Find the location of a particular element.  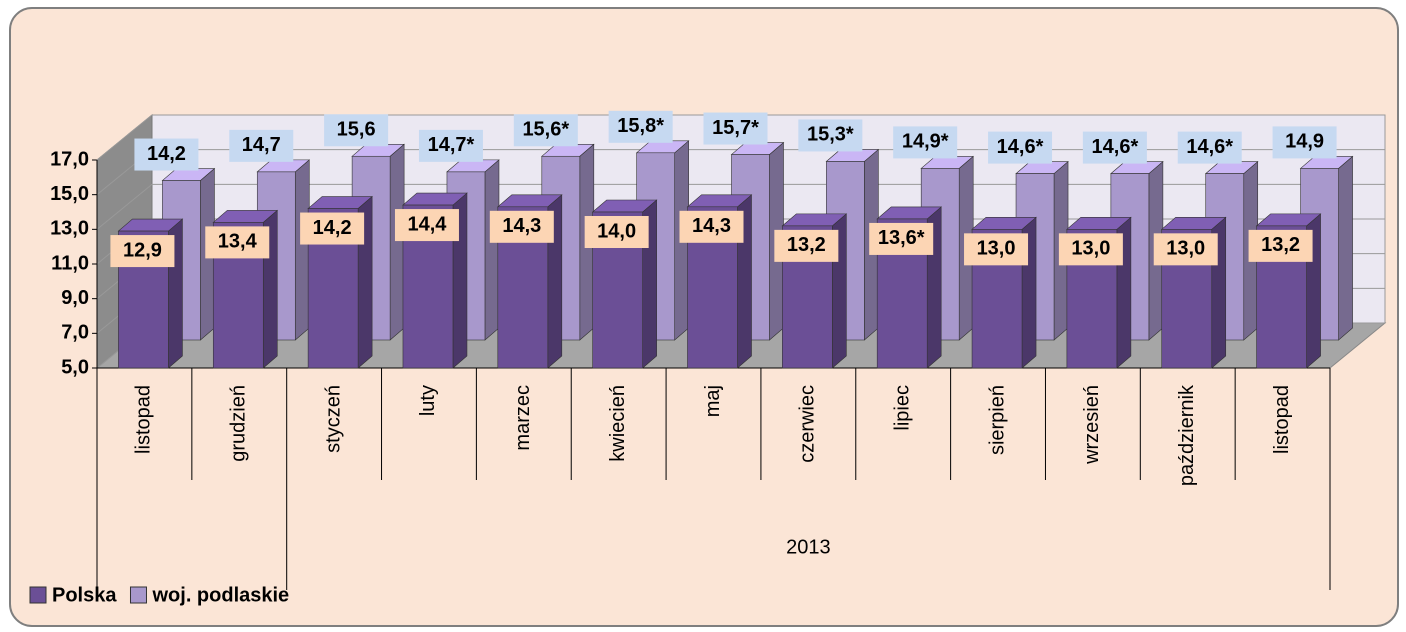

data-label: 15,8* is located at coordinates (640, 126).